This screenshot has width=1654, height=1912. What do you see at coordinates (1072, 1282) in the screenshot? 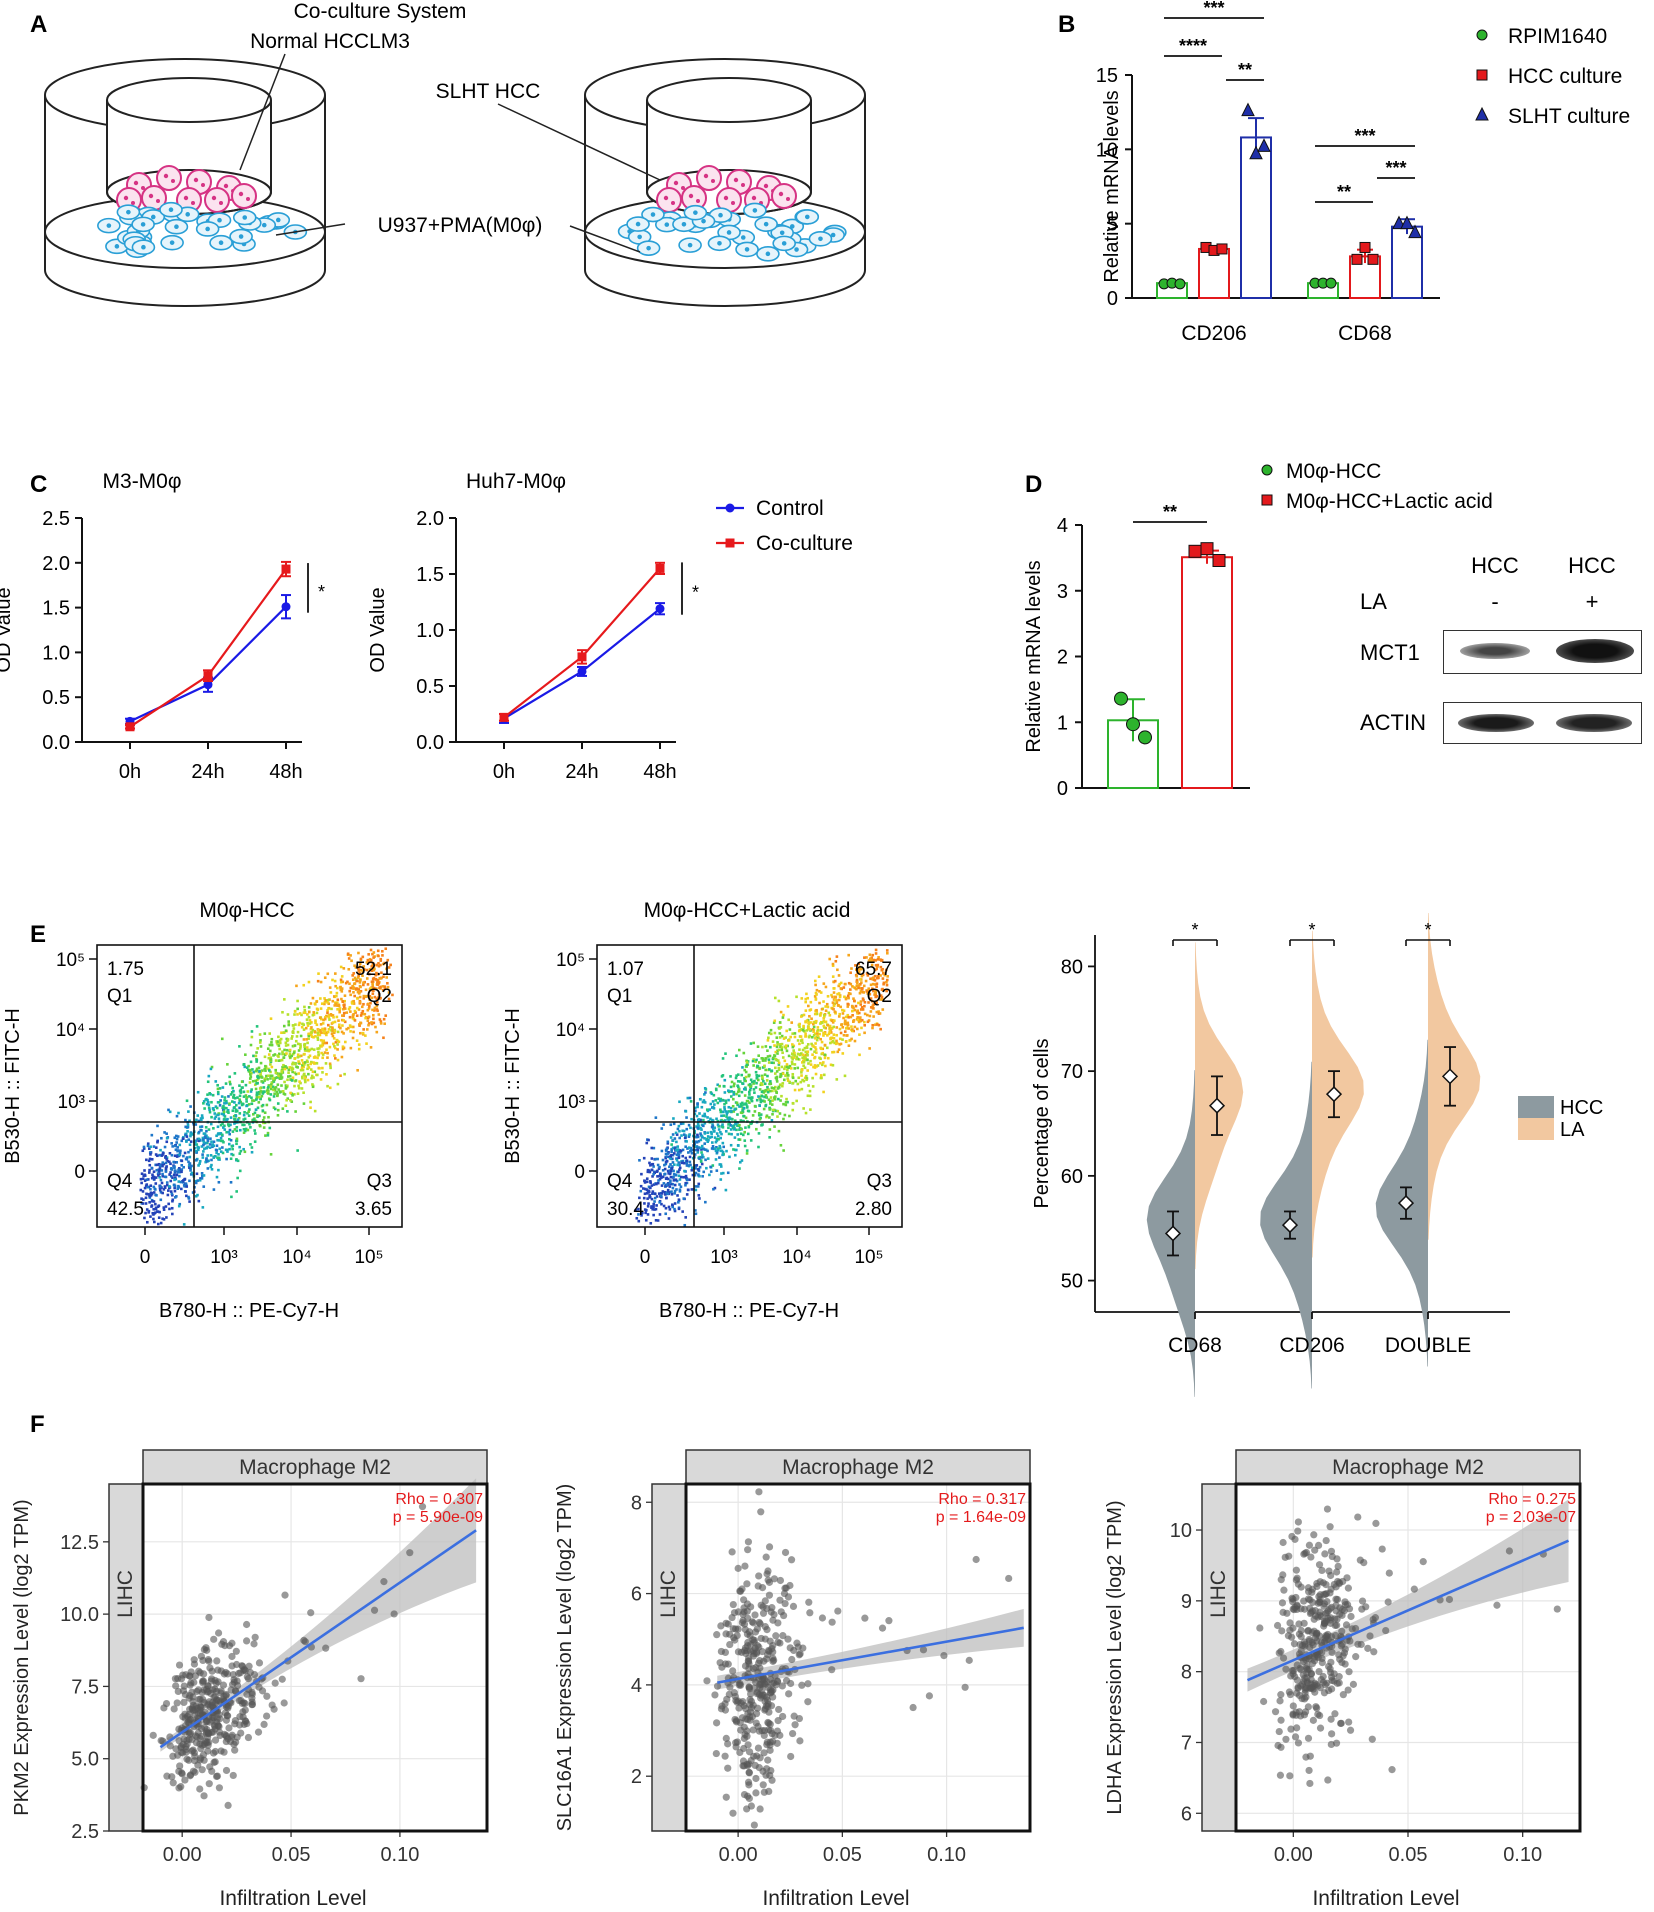
I see `y-tick-label: 50` at bounding box center [1072, 1282].